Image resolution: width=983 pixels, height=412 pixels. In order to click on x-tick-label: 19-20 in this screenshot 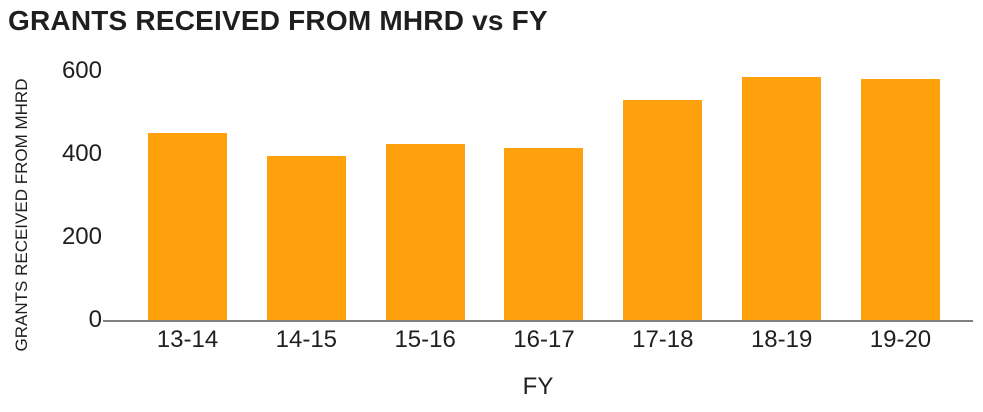, I will do `click(900, 339)`.